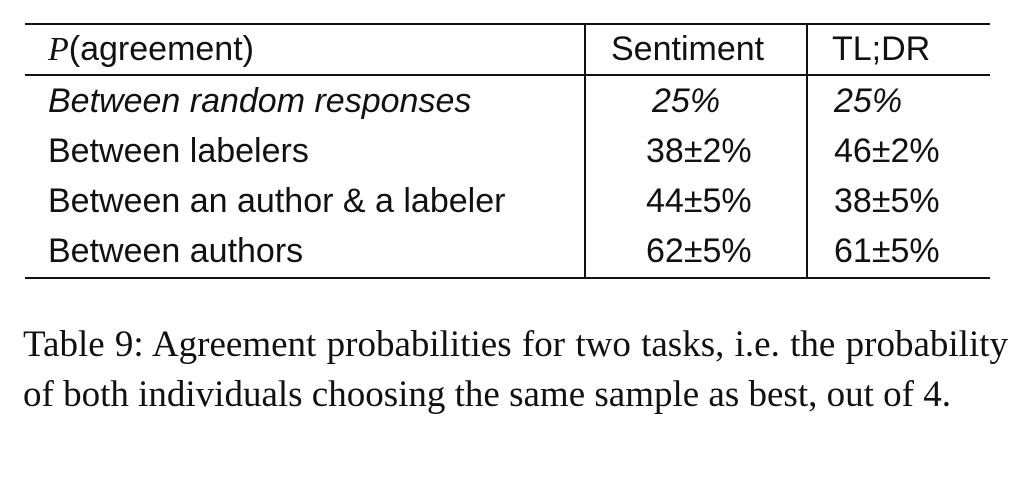  I want to click on bottom-rule, so click(507, 278).